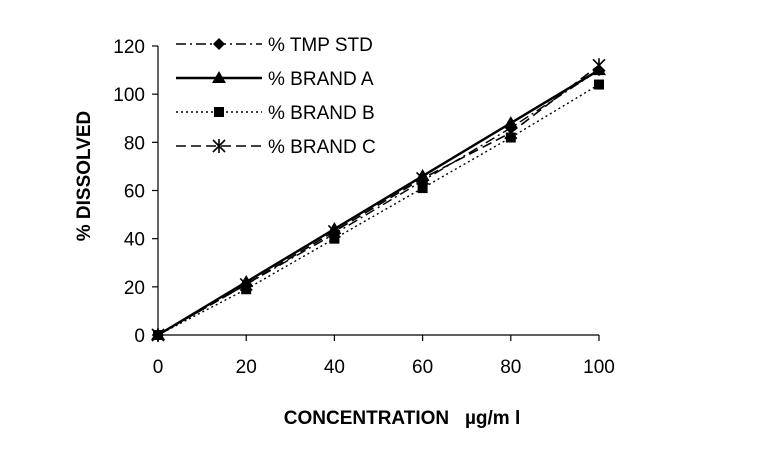 The width and height of the screenshot is (762, 453). I want to click on legend: % TMP STD % BRAND A % BRAND B % BRAND C, so click(276, 96).